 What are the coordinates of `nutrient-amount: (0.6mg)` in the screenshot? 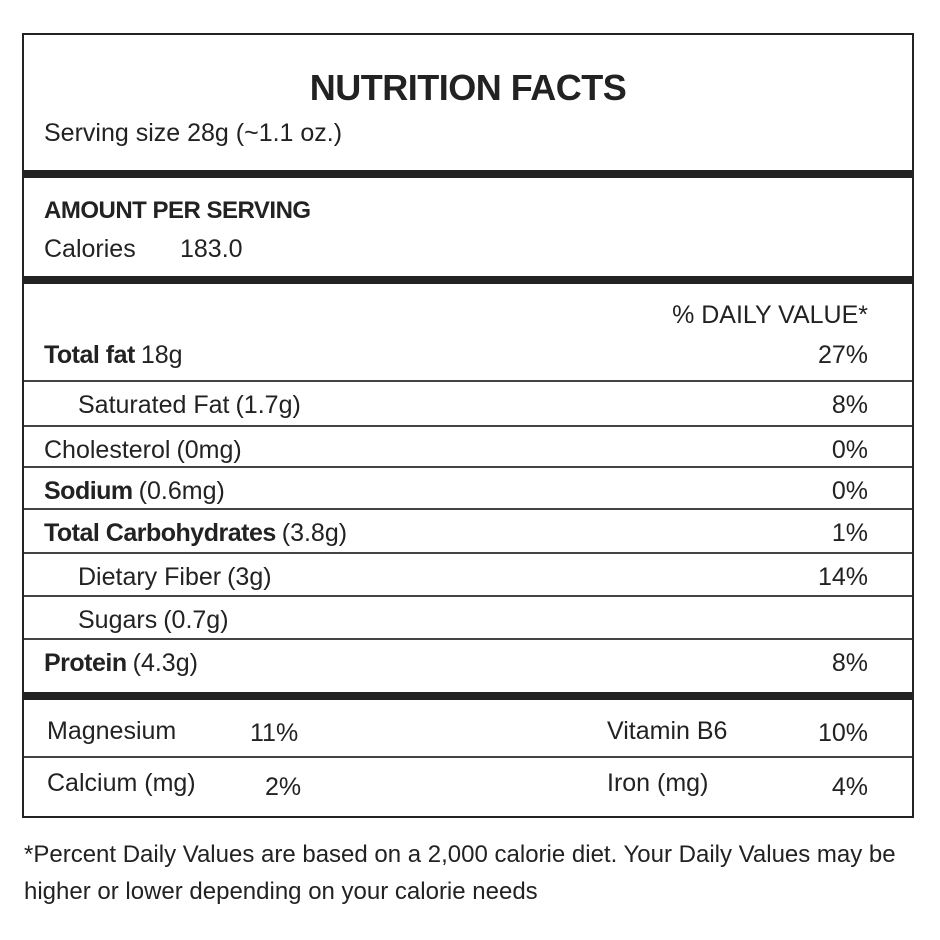 It's located at (181, 491).